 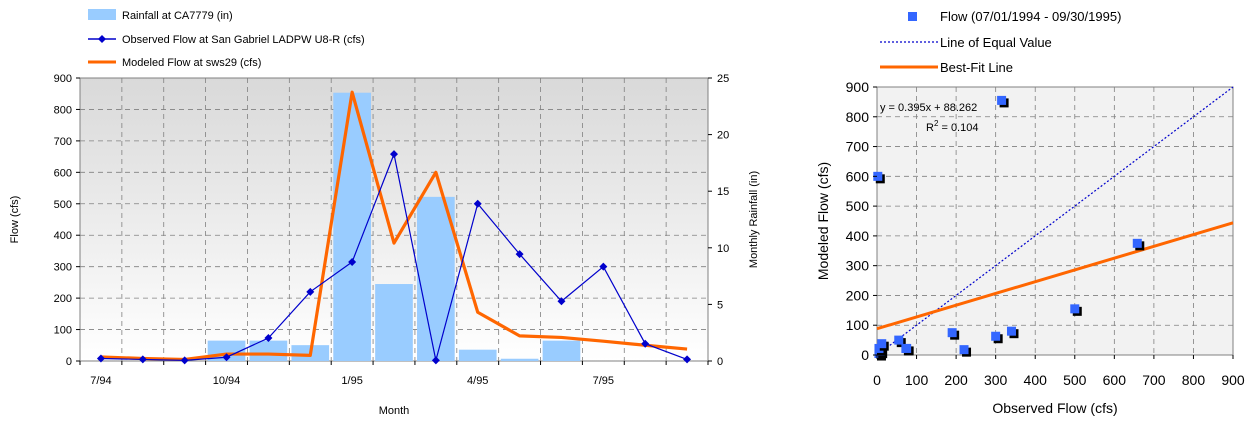 I want to click on right-y-axis-label: Modeled Flow (cfs), so click(x=823, y=221).